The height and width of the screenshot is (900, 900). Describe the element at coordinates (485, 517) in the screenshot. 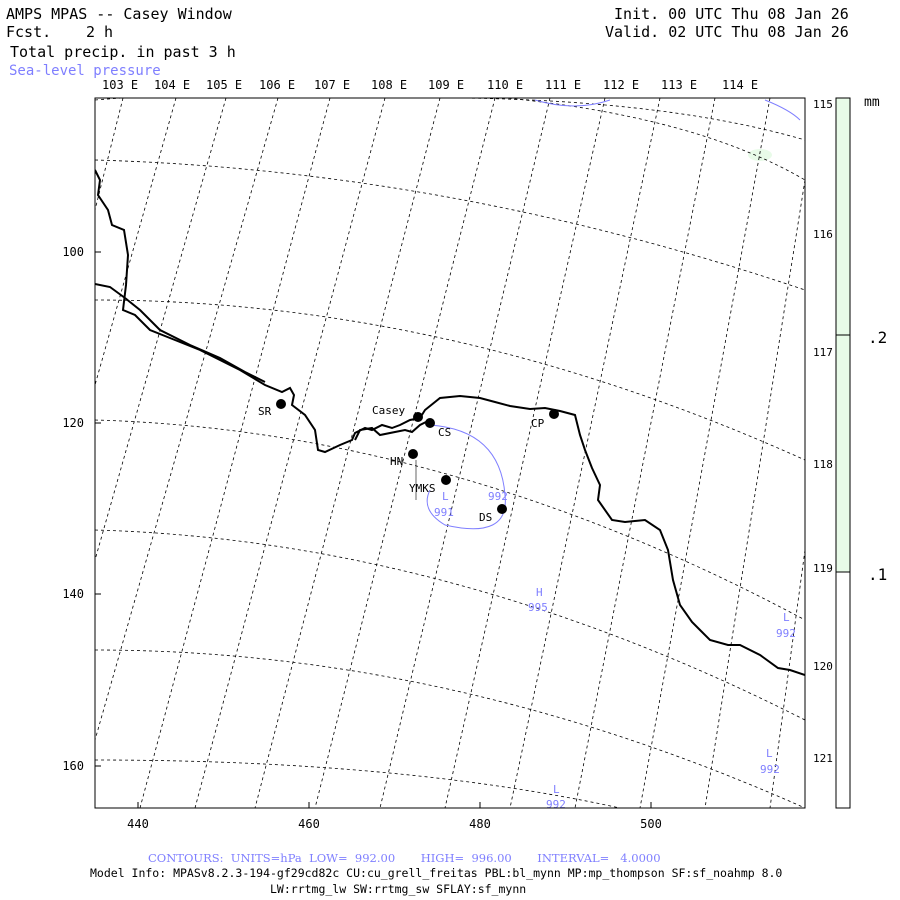

I see `station-label-DS: DS` at that location.